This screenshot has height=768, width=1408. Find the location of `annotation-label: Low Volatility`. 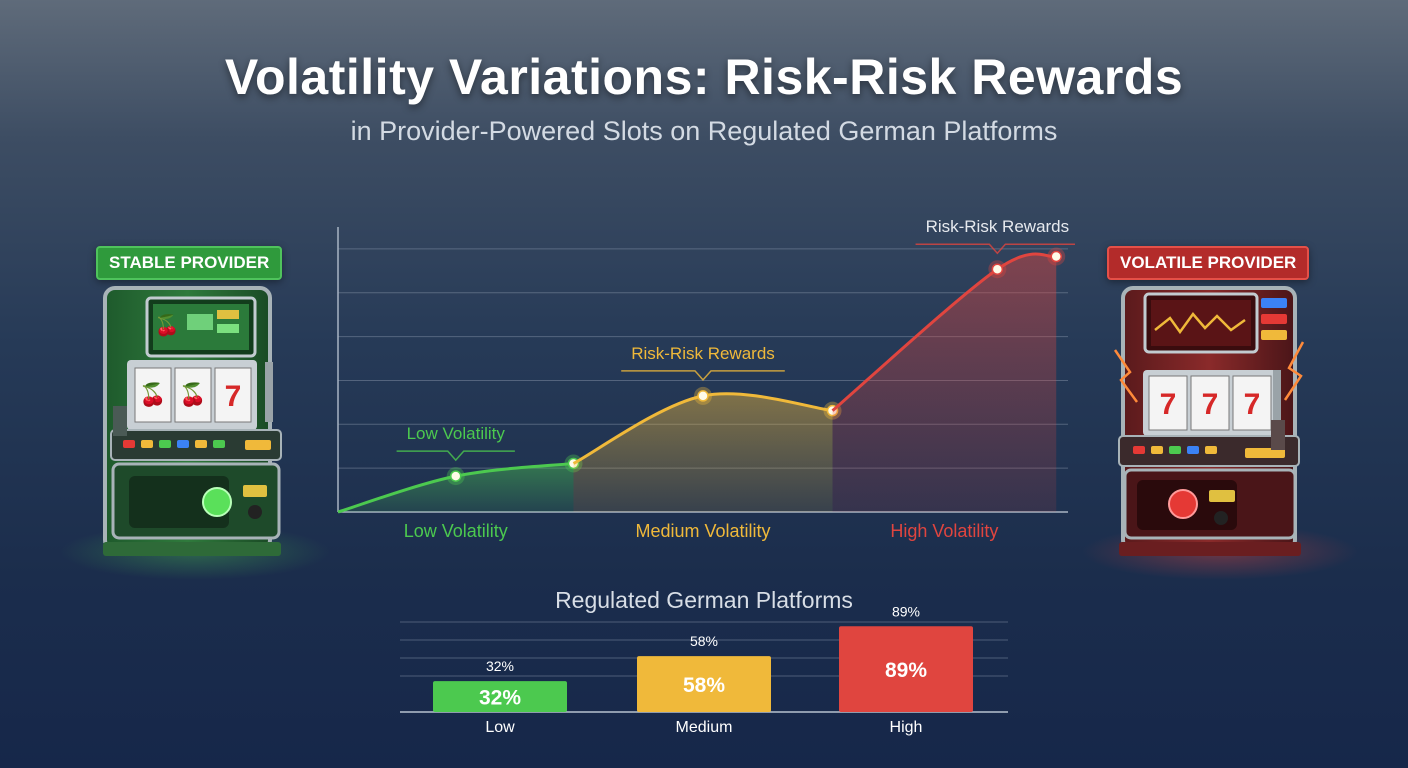

annotation-label: Low Volatility is located at coordinates (456, 433).